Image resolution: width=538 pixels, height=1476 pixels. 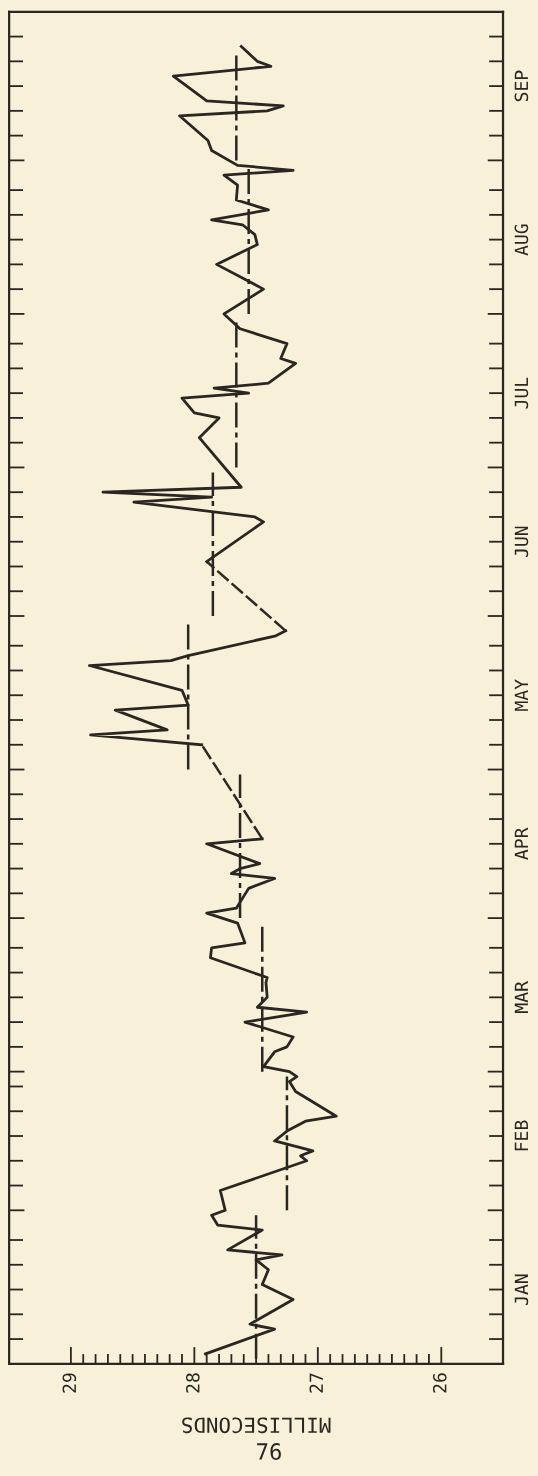 What do you see at coordinates (439, 1383) in the screenshot?
I see `x-tick-label: 26` at bounding box center [439, 1383].